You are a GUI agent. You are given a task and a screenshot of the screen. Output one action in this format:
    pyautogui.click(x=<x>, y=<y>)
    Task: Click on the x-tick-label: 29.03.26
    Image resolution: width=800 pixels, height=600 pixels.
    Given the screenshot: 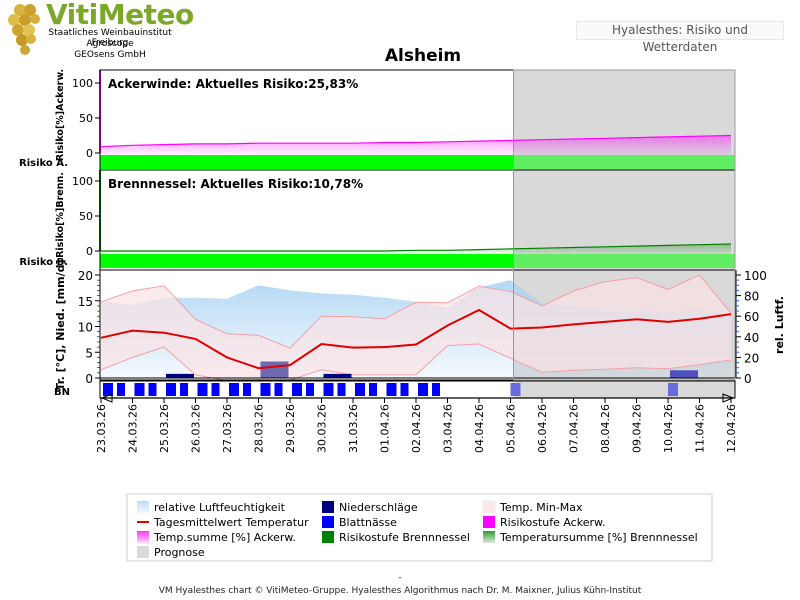 What is the action you would take?
    pyautogui.click(x=290, y=428)
    